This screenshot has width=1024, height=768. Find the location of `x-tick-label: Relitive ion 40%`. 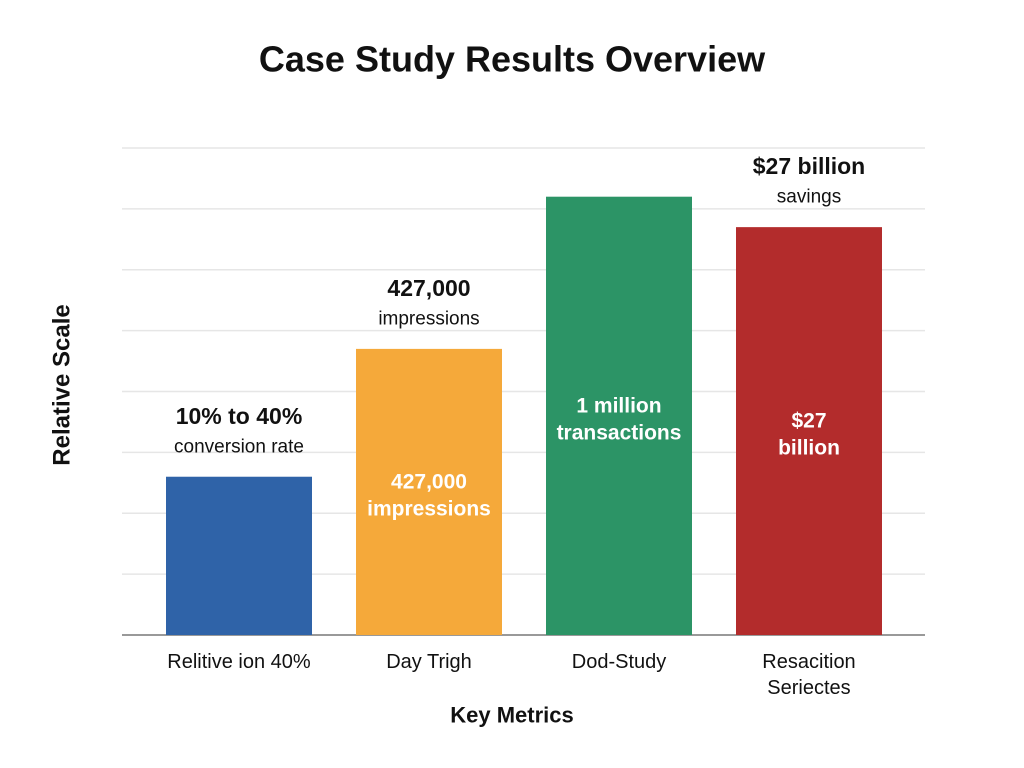

x-tick-label: Relitive ion 40% is located at coordinates (239, 662).